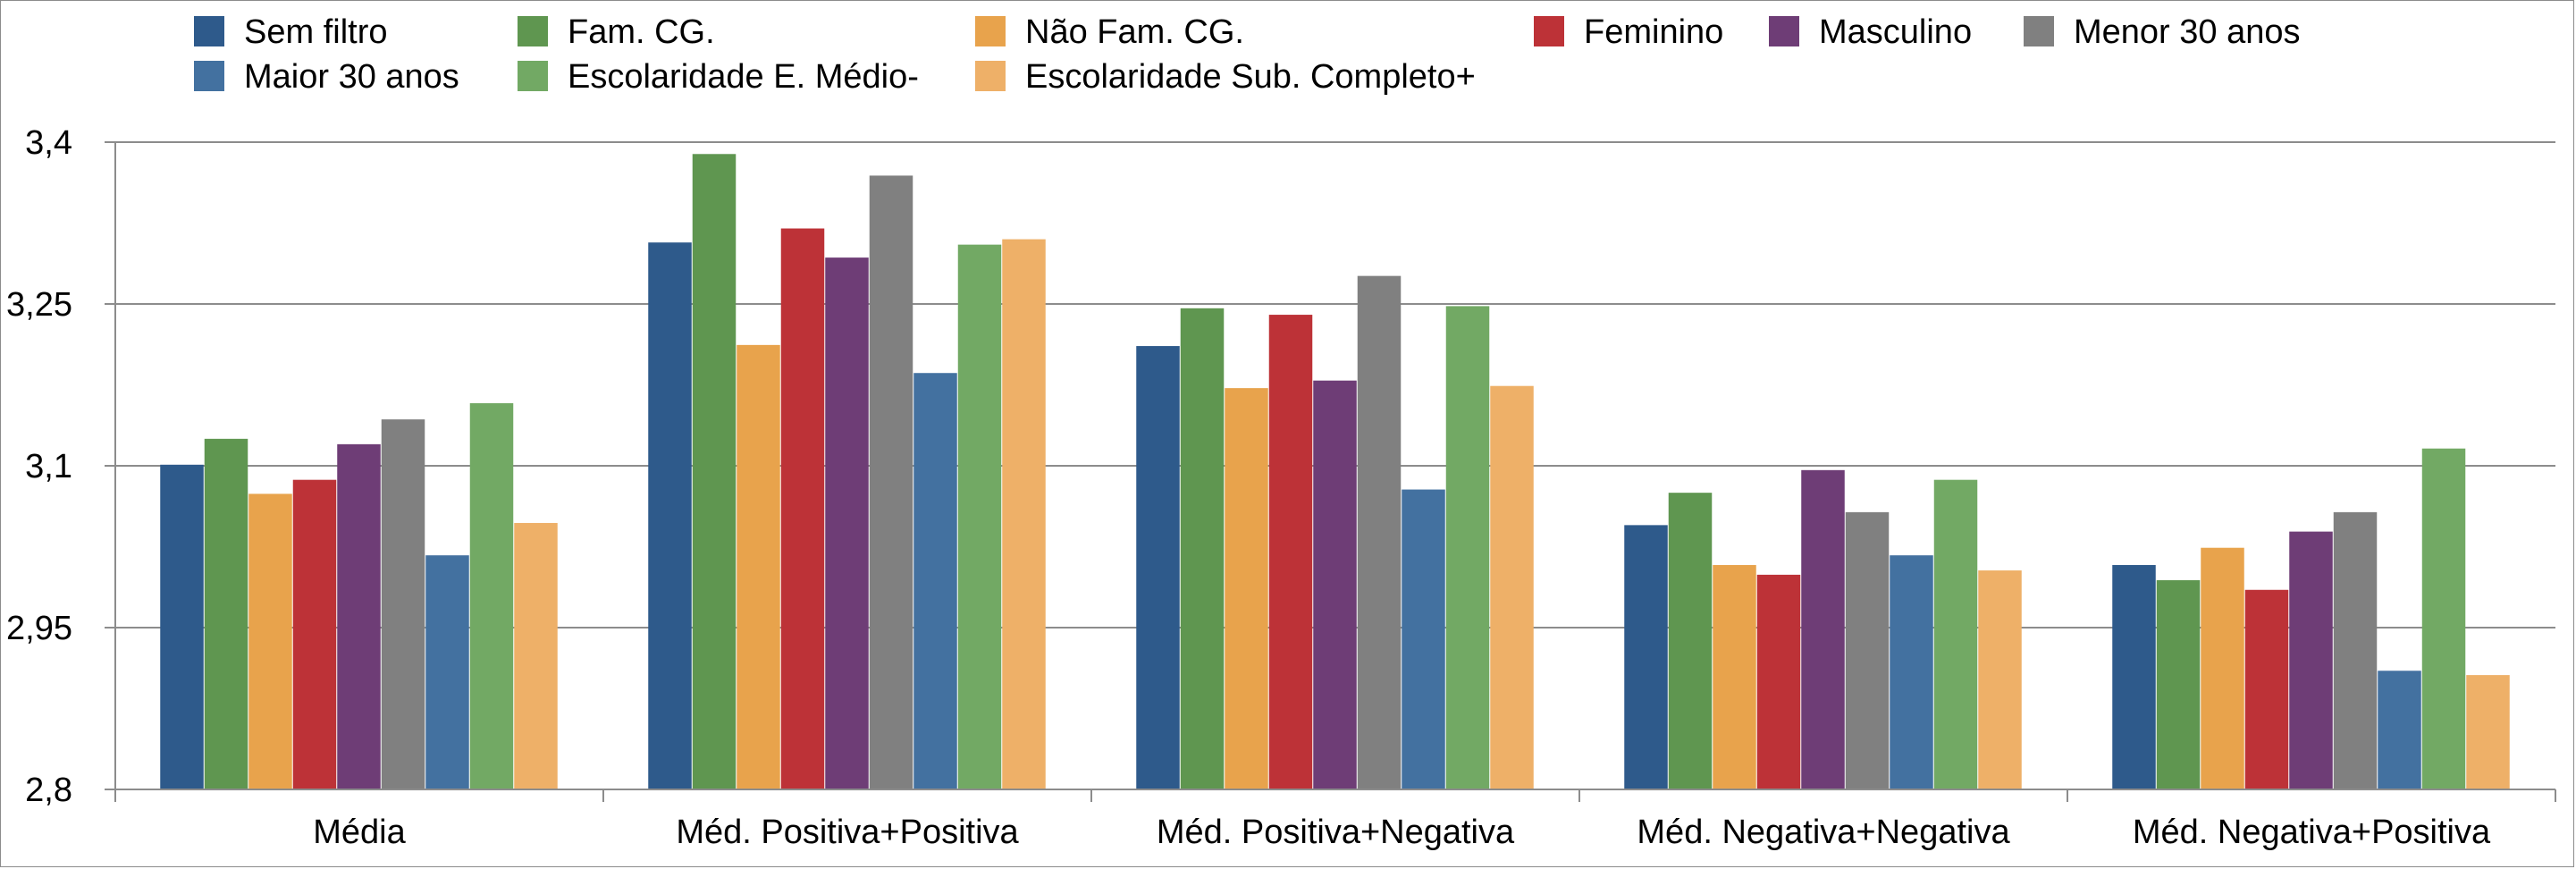  What do you see at coordinates (49, 790) in the screenshot?
I see `y-tick-label: 2,8` at bounding box center [49, 790].